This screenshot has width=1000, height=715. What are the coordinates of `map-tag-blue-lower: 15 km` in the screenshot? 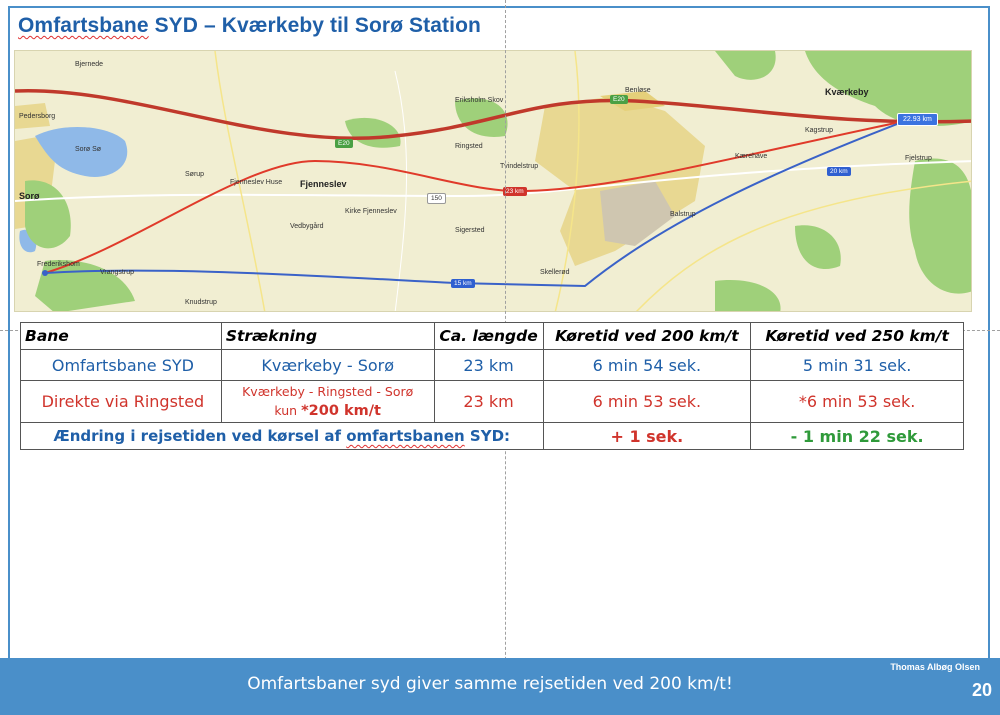 It's located at (463, 283).